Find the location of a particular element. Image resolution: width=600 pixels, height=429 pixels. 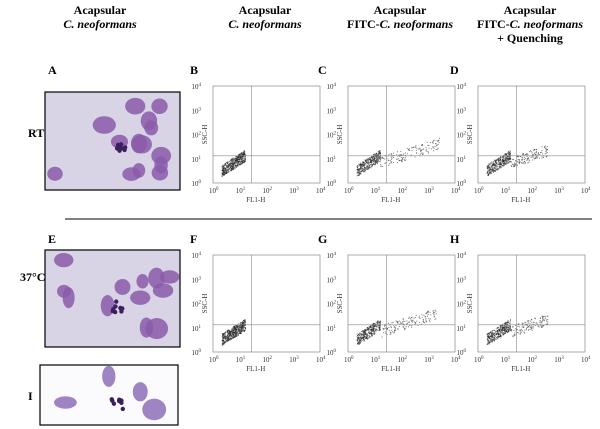

tick-exponent: 2 is located at coordinates (406, 358).